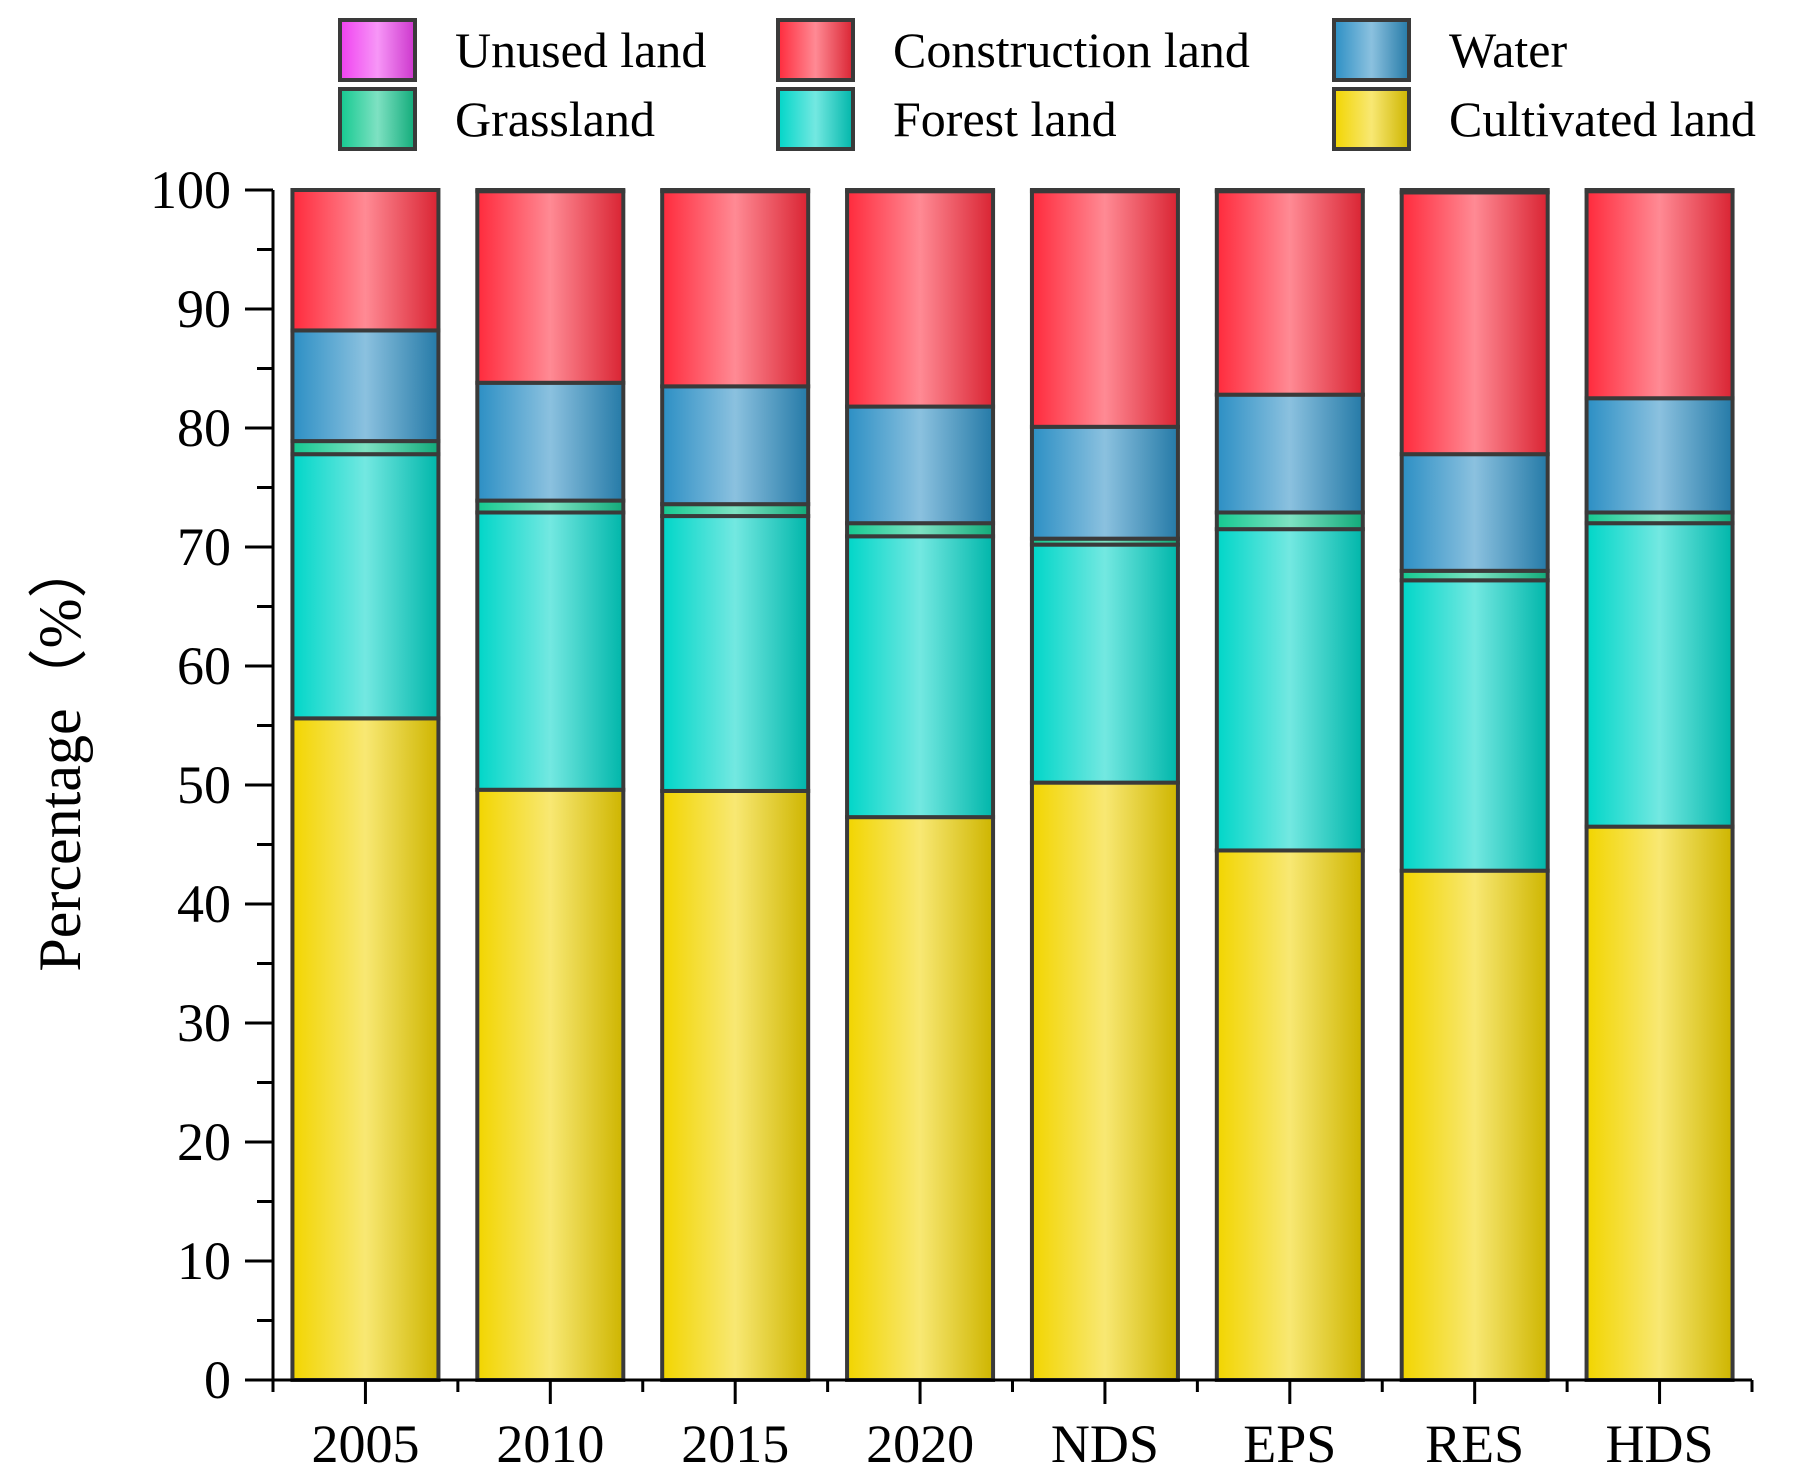 The width and height of the screenshot is (1804, 1484). What do you see at coordinates (377, 119) in the screenshot?
I see `legend-swatch-grassland` at bounding box center [377, 119].